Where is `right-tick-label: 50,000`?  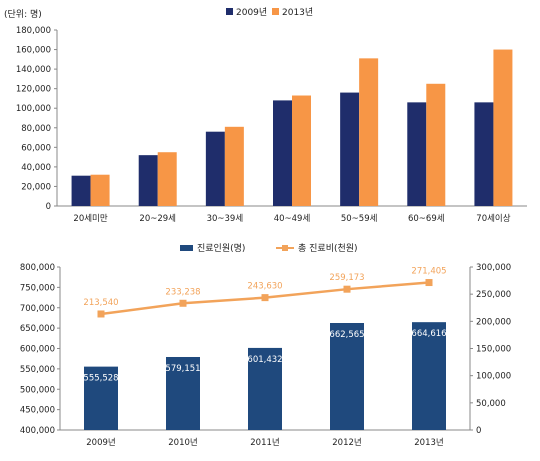 right-tick-label: 50,000 is located at coordinates (491, 404).